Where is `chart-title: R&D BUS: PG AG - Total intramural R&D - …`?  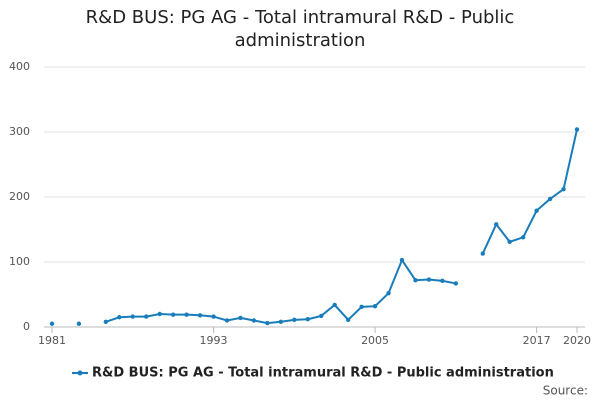 chart-title: R&D BUS: PG AG - Total intramural R&D - … is located at coordinates (300, 29).